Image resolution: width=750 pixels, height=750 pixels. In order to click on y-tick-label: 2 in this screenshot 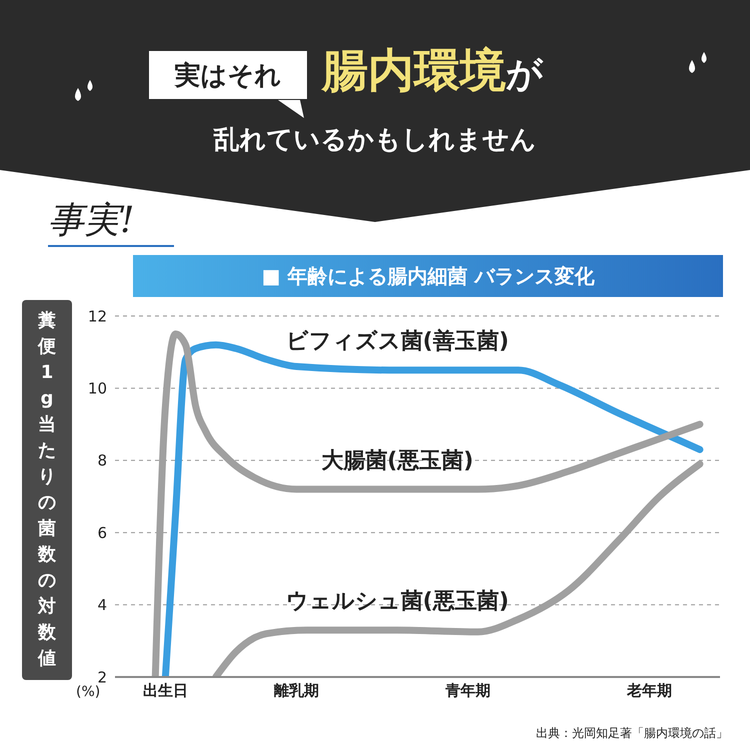, I will do `click(102, 677)`.